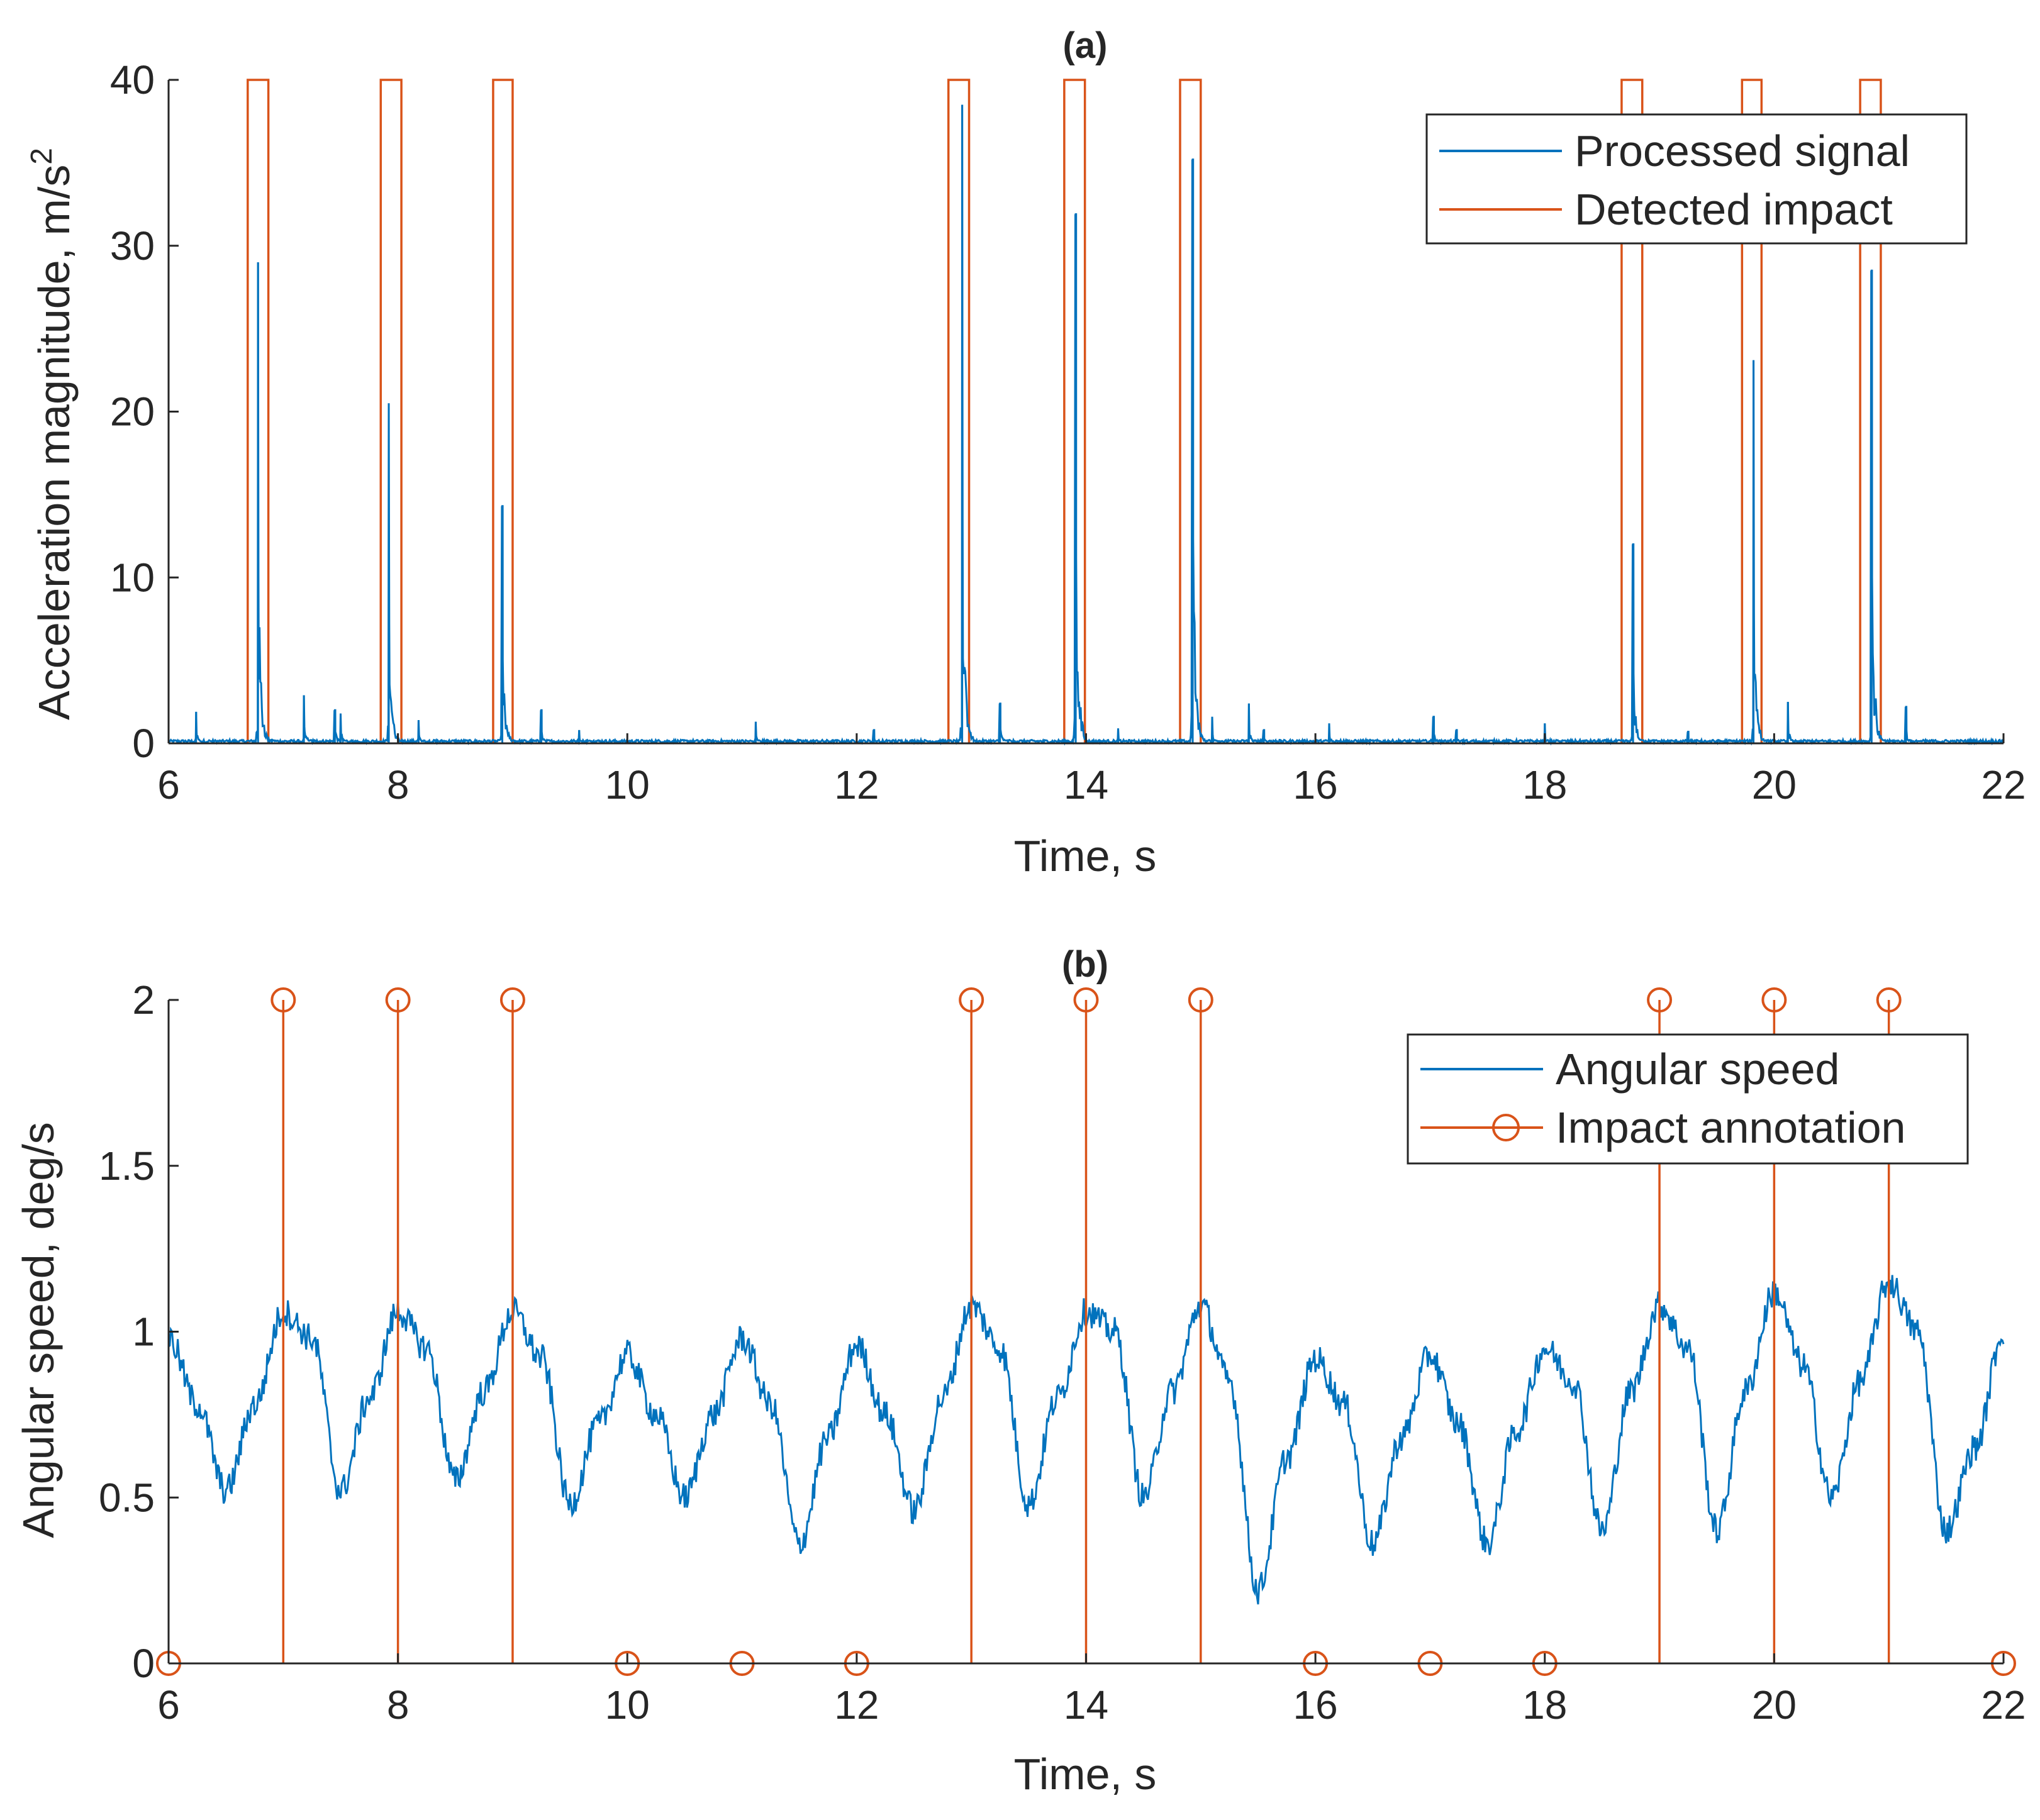 This screenshot has height=1820, width=2040. Describe the element at coordinates (1315, 784) in the screenshot. I see `panel-a-x-tick-label: 16` at that location.